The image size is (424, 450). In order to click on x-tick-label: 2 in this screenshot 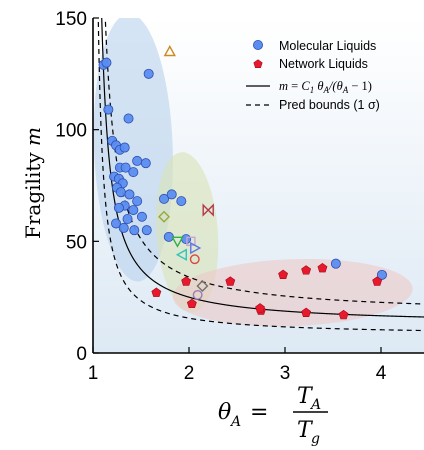, I will do `click(189, 373)`.